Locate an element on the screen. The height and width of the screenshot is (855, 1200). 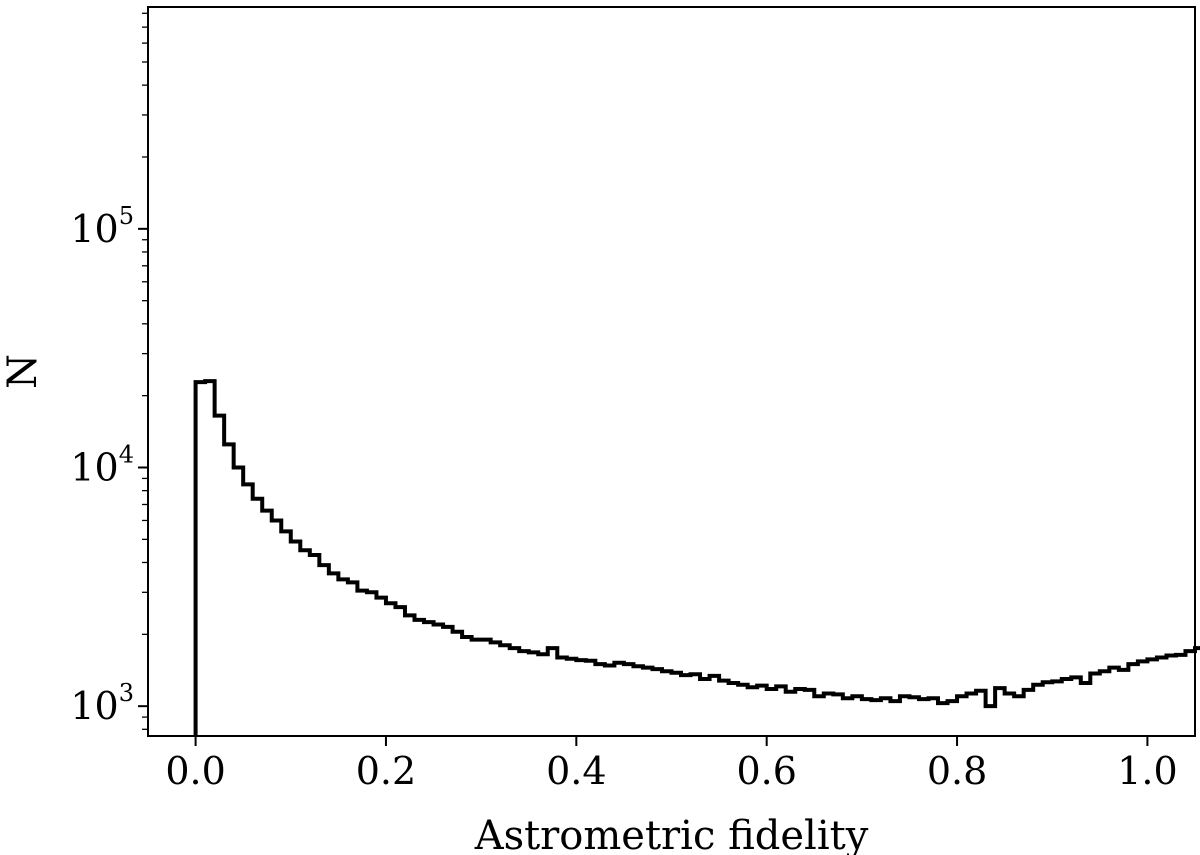
y-tick-label: 10³ is located at coordinates (102, 703).